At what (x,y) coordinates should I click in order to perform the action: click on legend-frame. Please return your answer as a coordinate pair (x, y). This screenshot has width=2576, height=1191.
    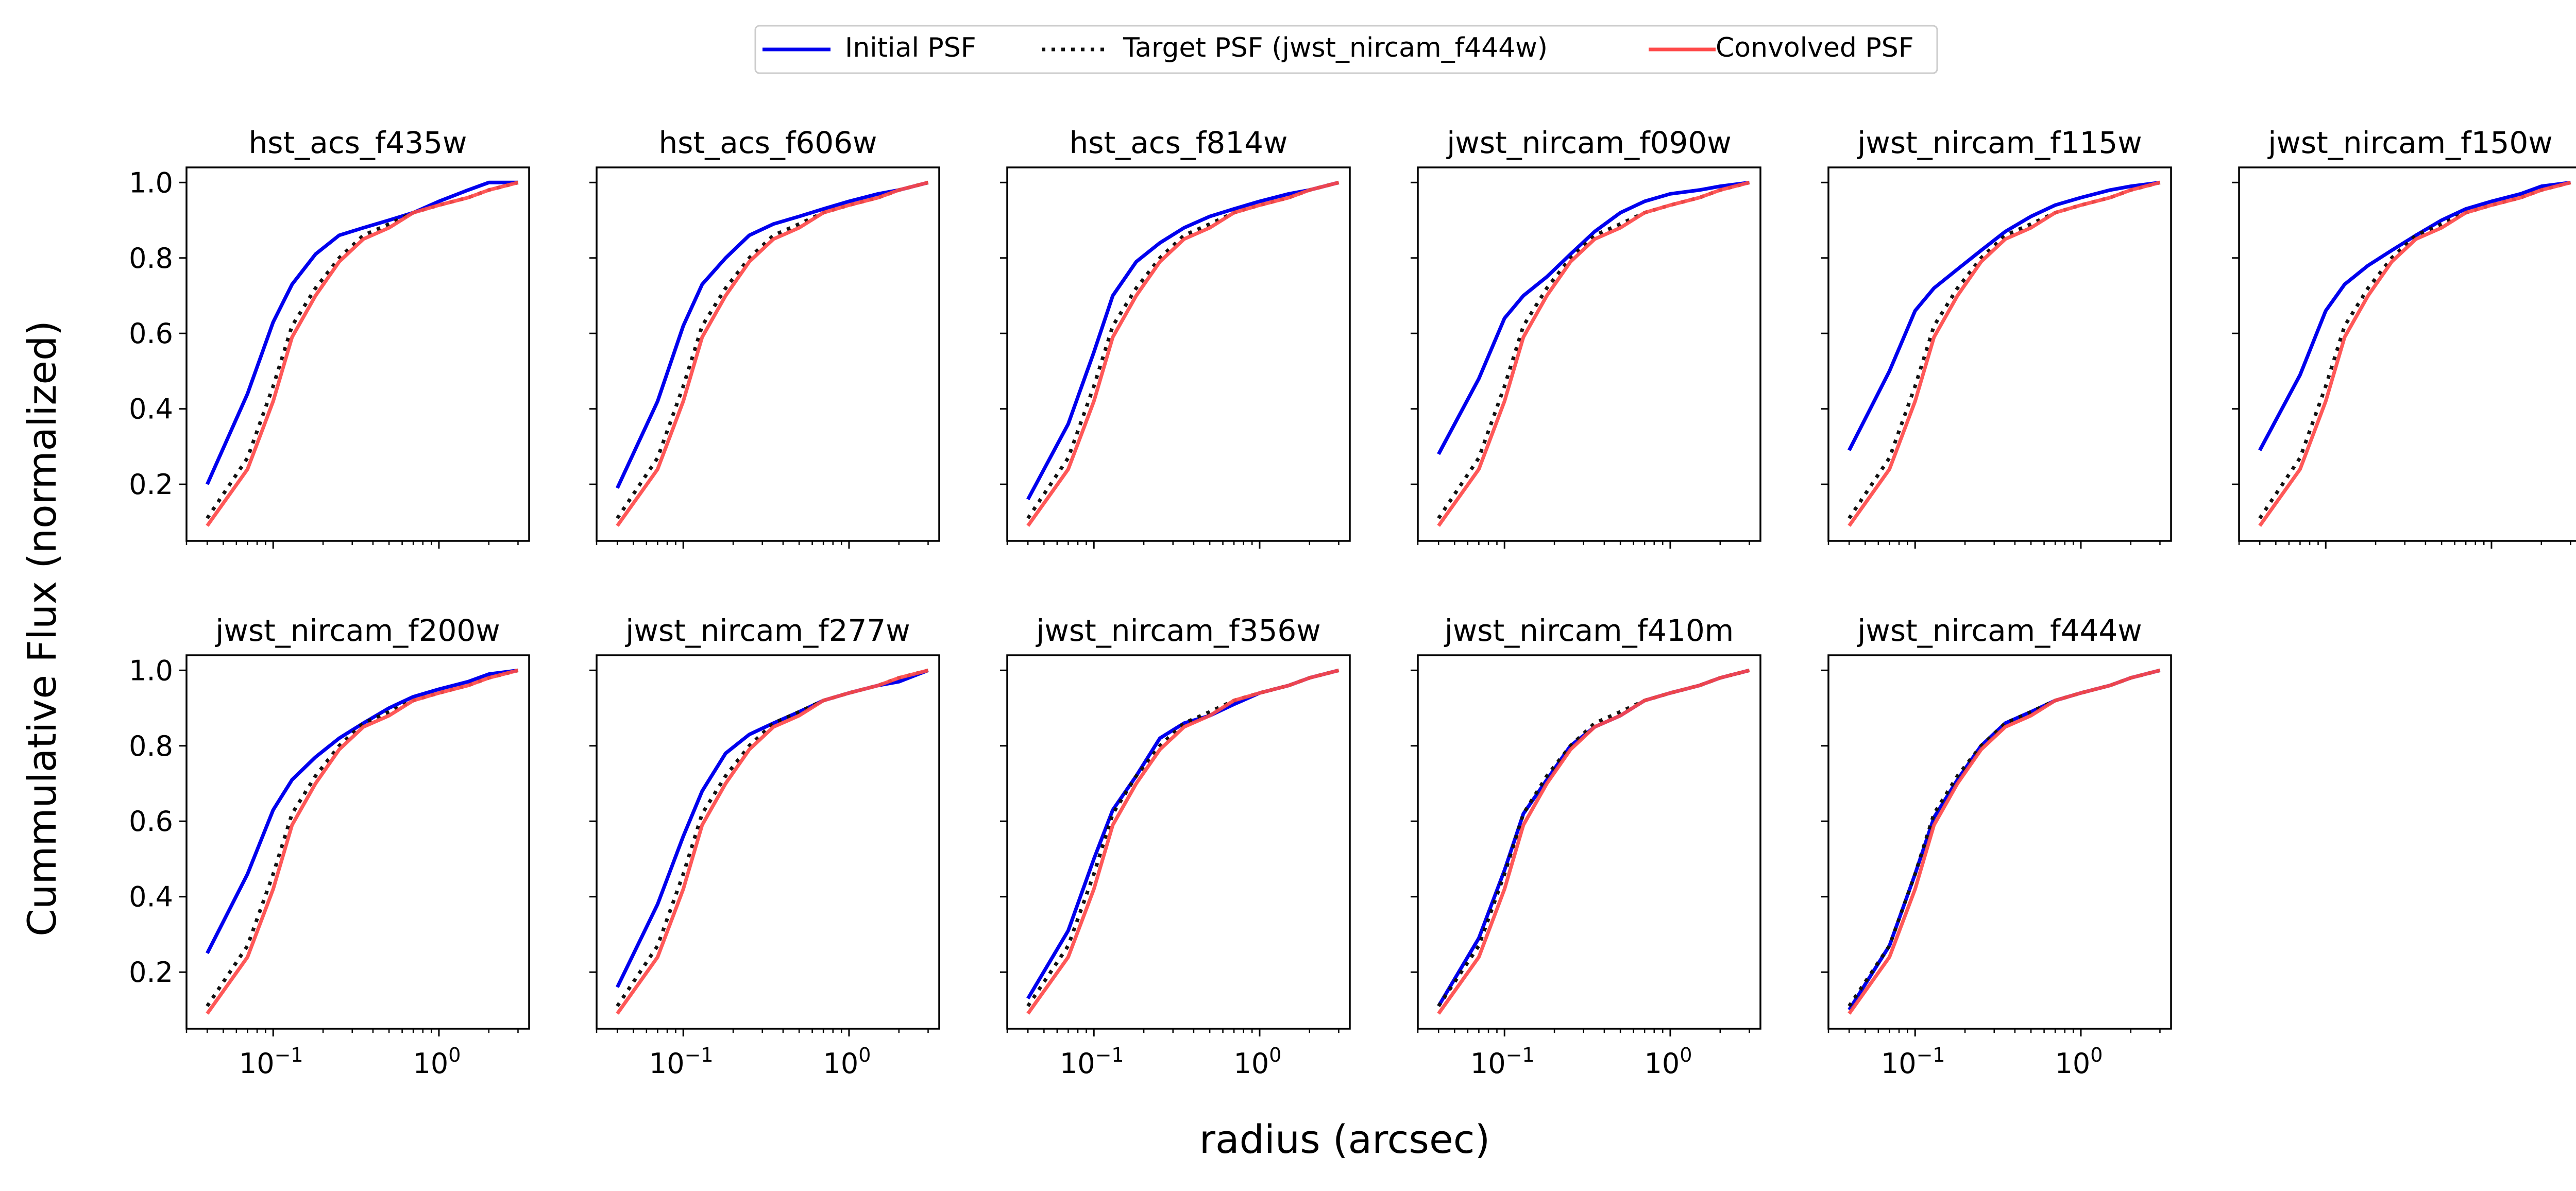
    Looking at the image, I should click on (1346, 49).